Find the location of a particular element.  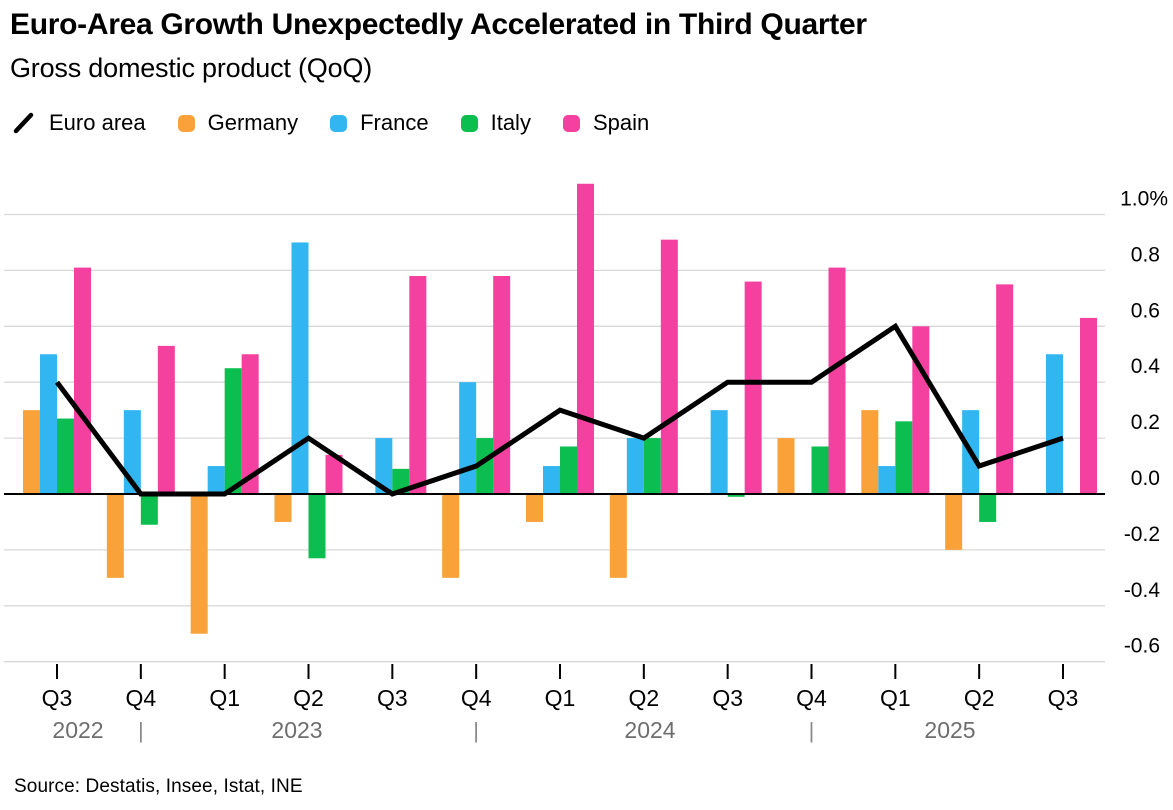

bar-germany-q2-2023 is located at coordinates (283, 508).